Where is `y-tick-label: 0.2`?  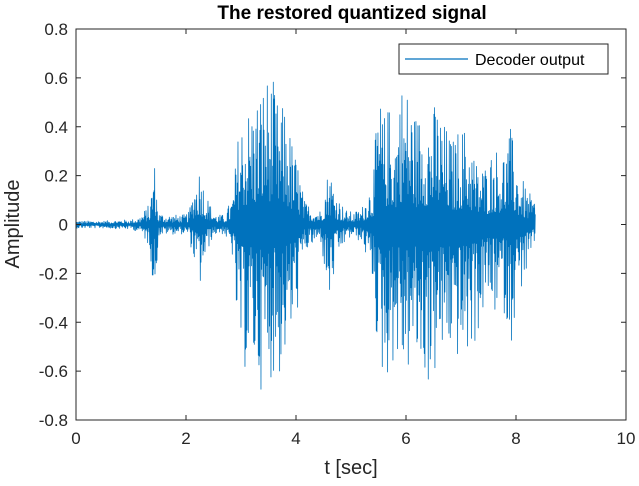
y-tick-label: 0.2 is located at coordinates (56, 176).